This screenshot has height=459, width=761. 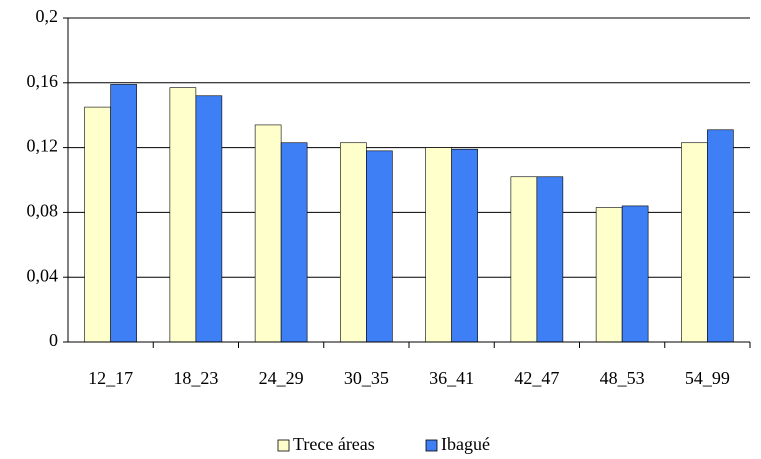 I want to click on x-tick-label: 12_17, so click(x=110, y=378).